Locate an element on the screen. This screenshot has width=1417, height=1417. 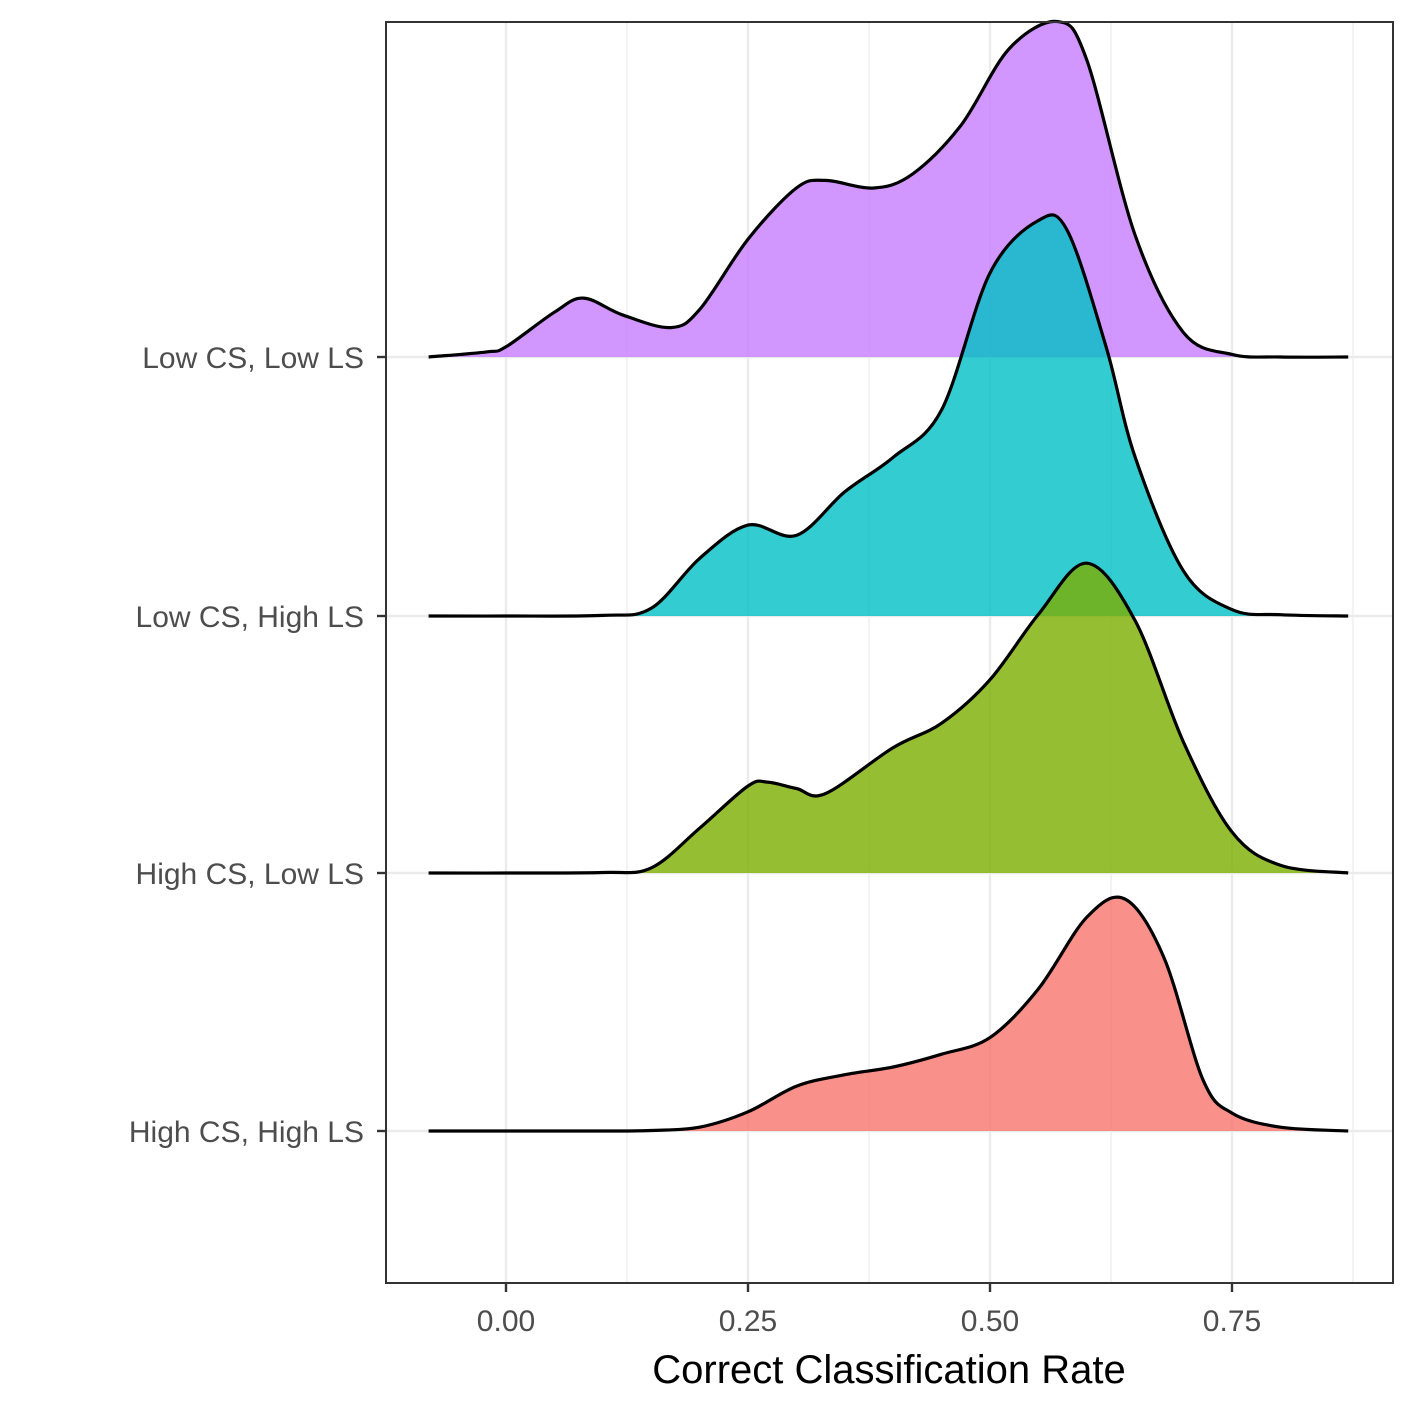
x-tick-label: 0.25 is located at coordinates (748, 1321).